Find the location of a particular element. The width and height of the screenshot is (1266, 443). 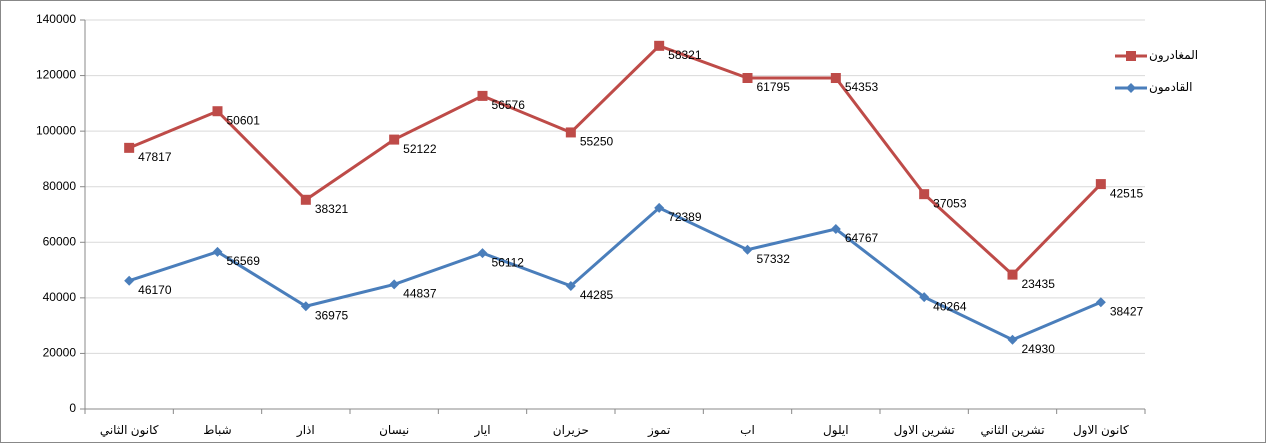

y-tick-label: 100000 is located at coordinates (56, 130).